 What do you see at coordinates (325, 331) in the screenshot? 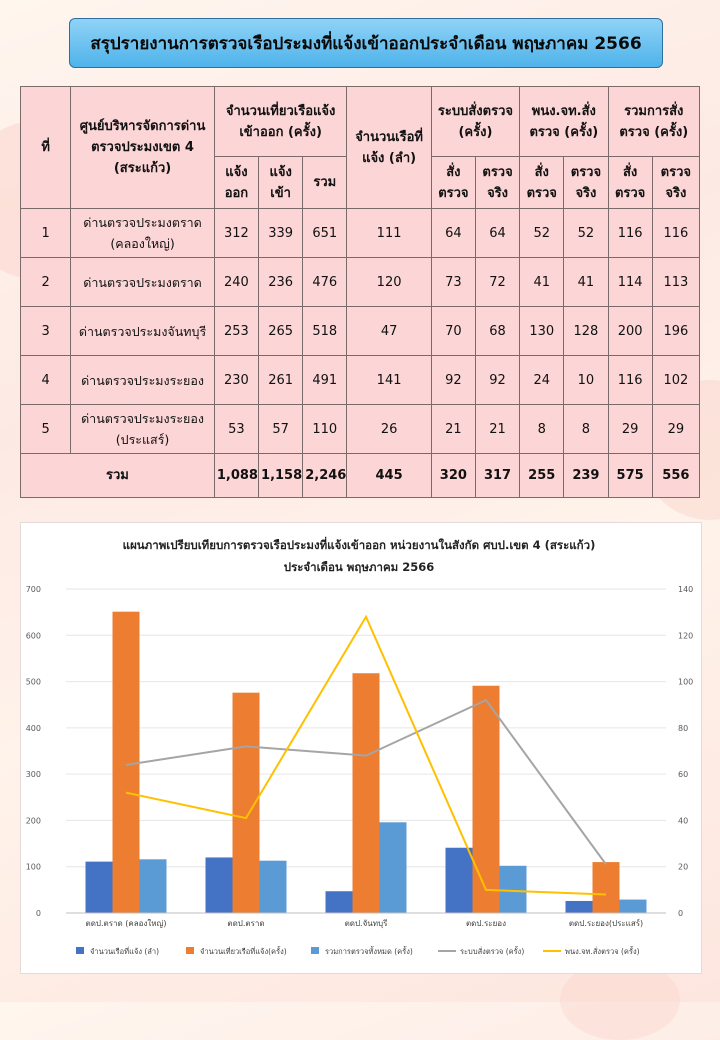
I see `row-total: 518` at bounding box center [325, 331].